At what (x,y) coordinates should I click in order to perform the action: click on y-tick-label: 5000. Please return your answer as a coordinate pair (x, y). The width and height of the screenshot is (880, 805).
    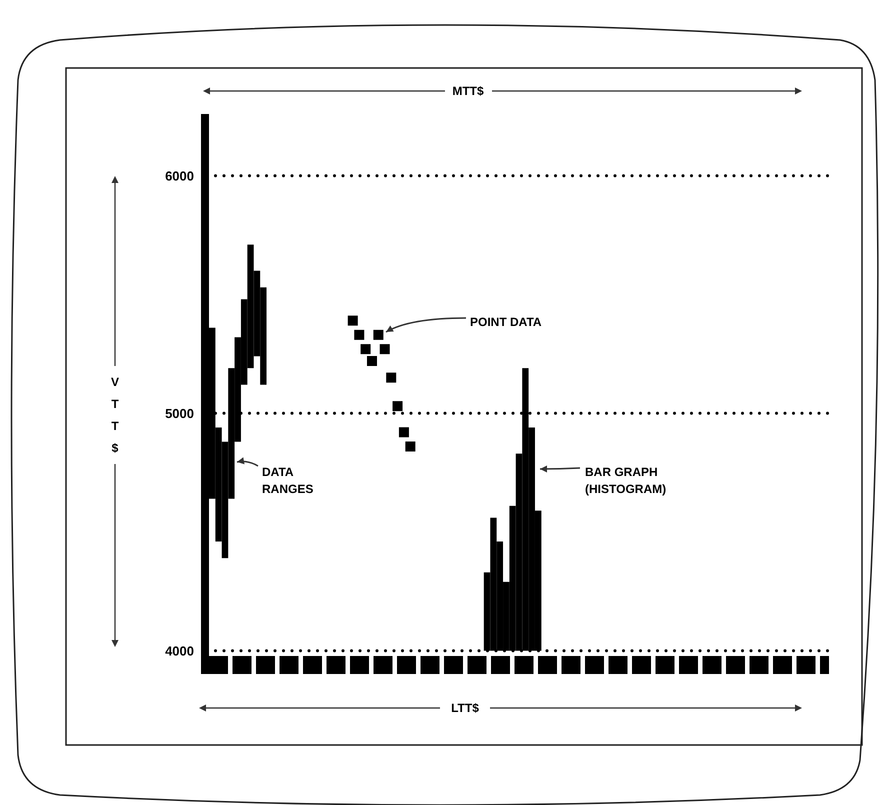
    Looking at the image, I should click on (179, 413).